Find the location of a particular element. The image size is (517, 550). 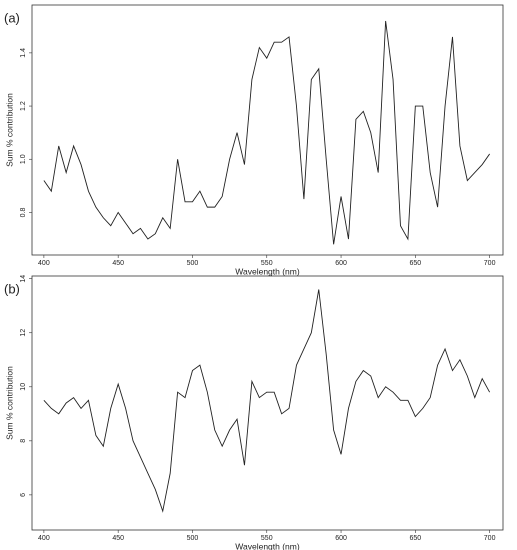

y-tick-label: 12 is located at coordinates (23, 333).